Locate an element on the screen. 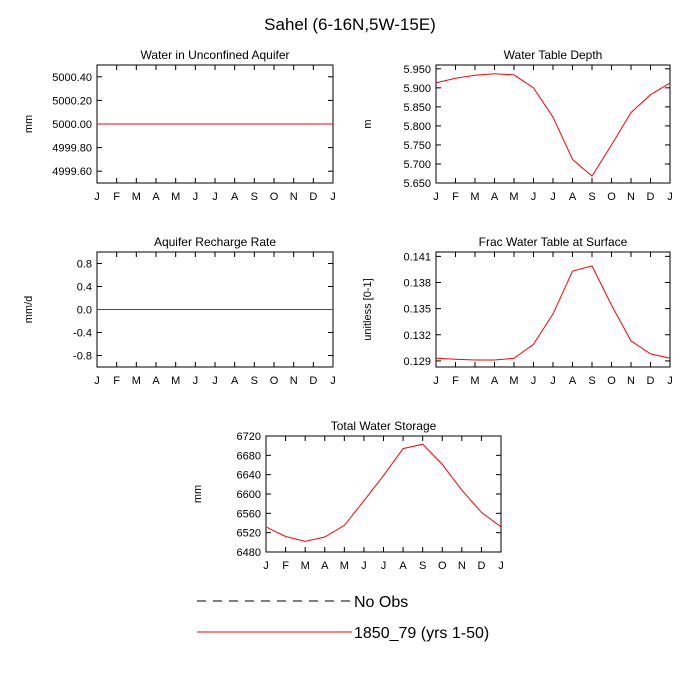 The image size is (700, 700). y-tick-label: 5.800 is located at coordinates (417, 127).